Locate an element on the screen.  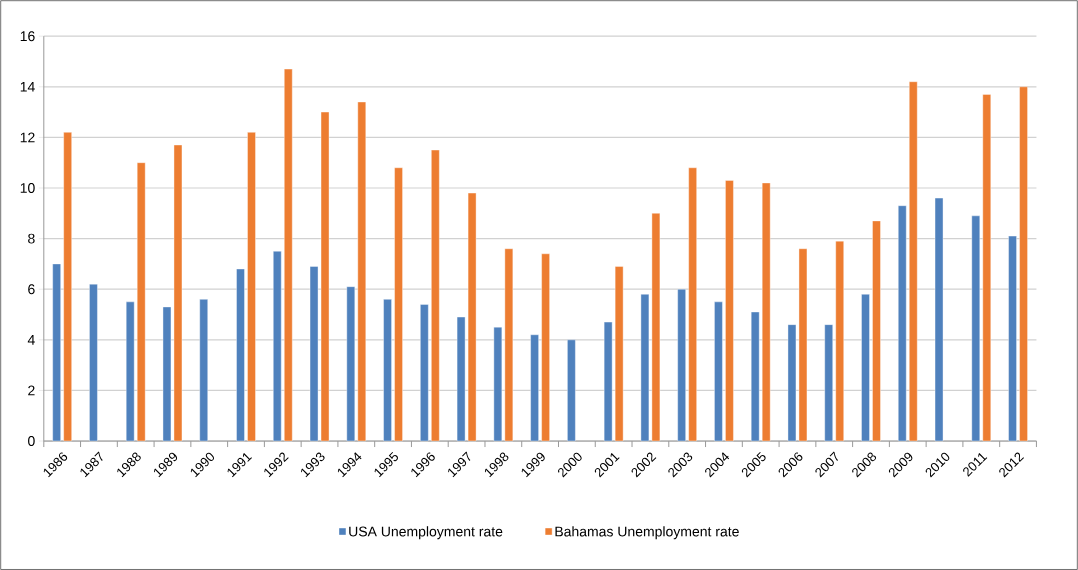
y-tick-label: 6 is located at coordinates (31, 289).